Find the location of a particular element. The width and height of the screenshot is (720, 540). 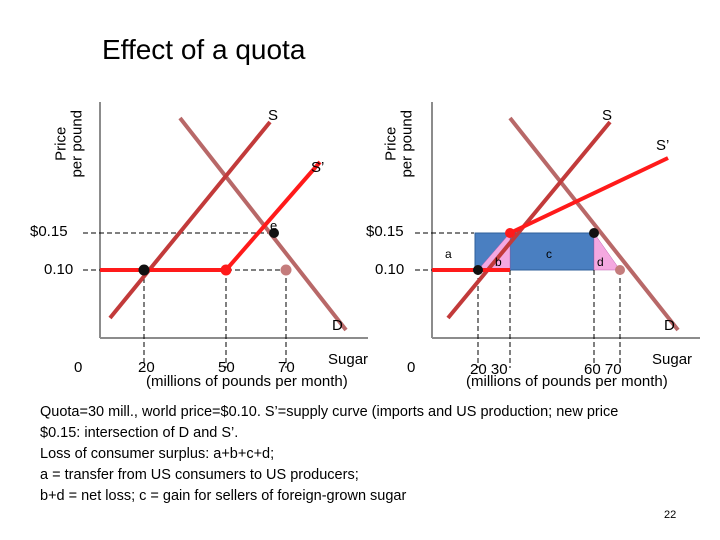

right-supply-prime-label: S’ is located at coordinates (663, 145).